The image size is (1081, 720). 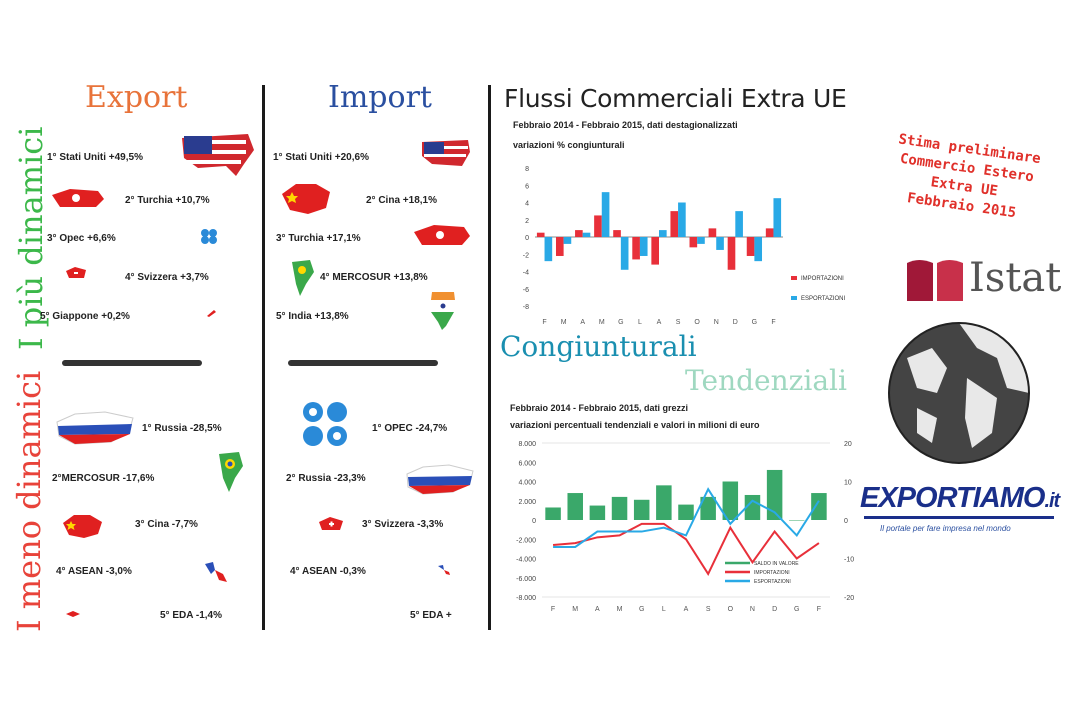 What do you see at coordinates (312, 316) in the screenshot?
I see `import-top-5: 5° India +13,8%` at bounding box center [312, 316].